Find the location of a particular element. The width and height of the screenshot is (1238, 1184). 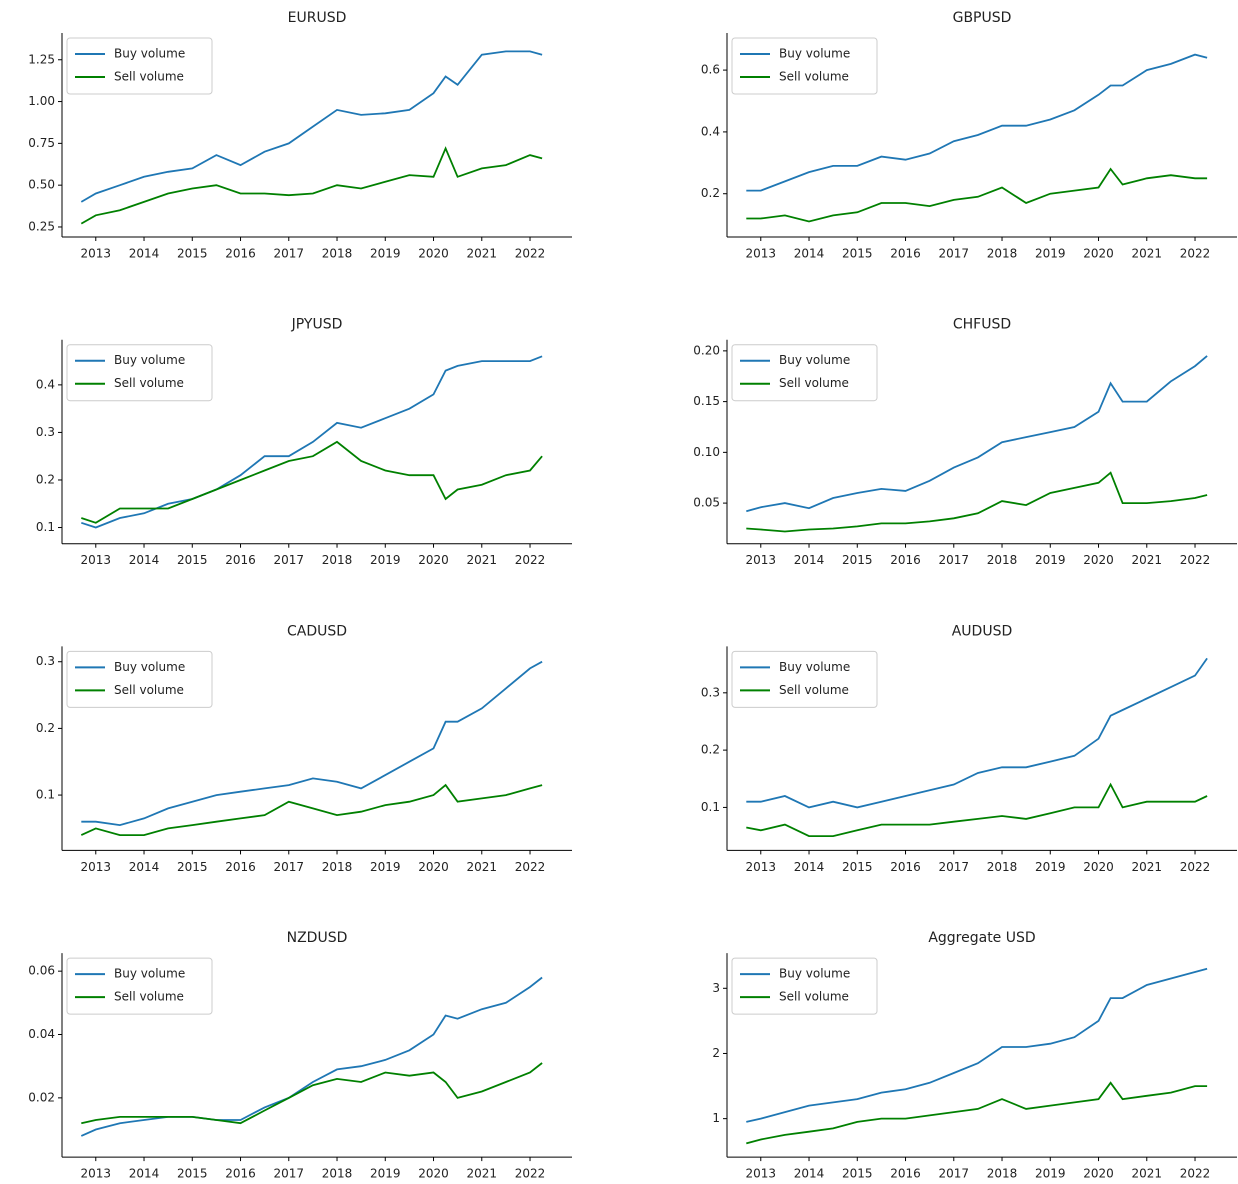

y-tick-label: 3 is located at coordinates (716, 988).